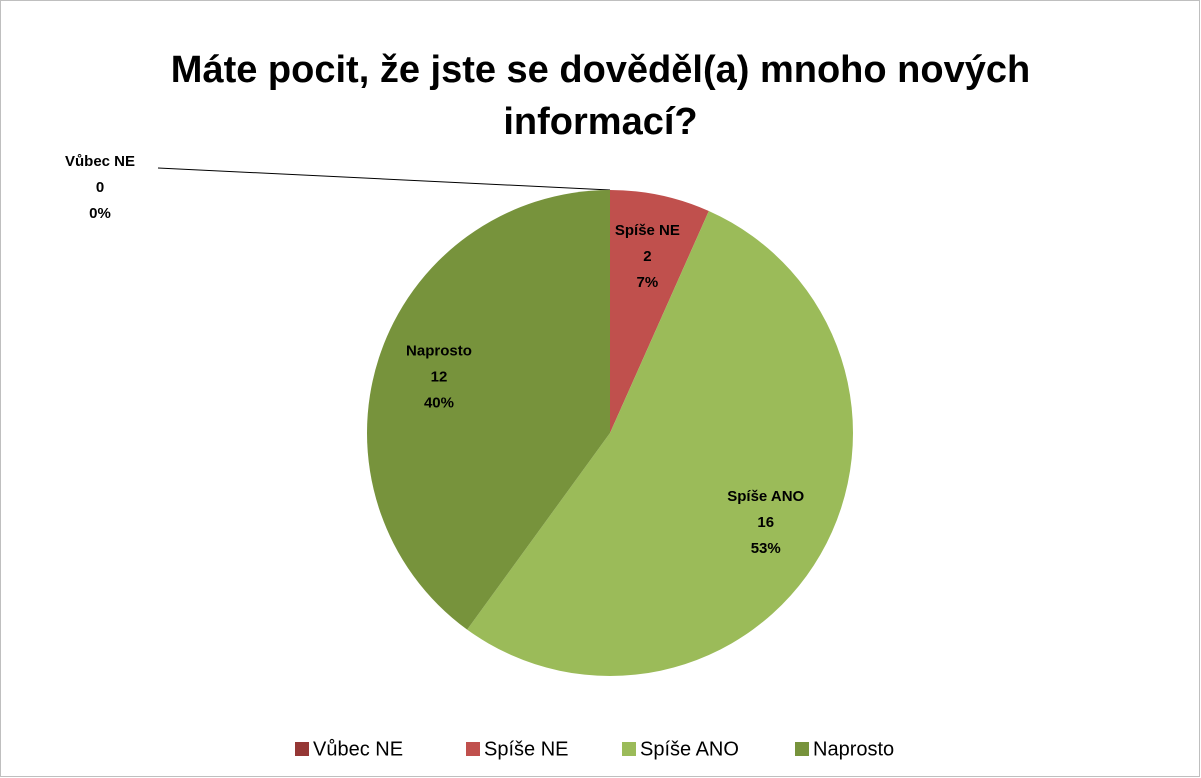 This screenshot has width=1201, height=778. What do you see at coordinates (526, 749) in the screenshot?
I see `legend-label: Spíše NE` at bounding box center [526, 749].